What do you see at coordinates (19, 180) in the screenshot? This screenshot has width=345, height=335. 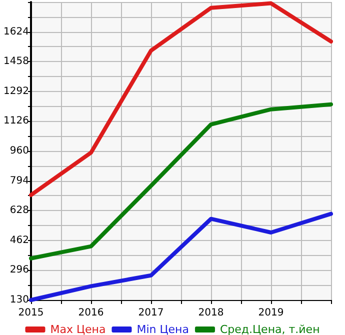 I see `y-tick-label: 794` at bounding box center [19, 180].